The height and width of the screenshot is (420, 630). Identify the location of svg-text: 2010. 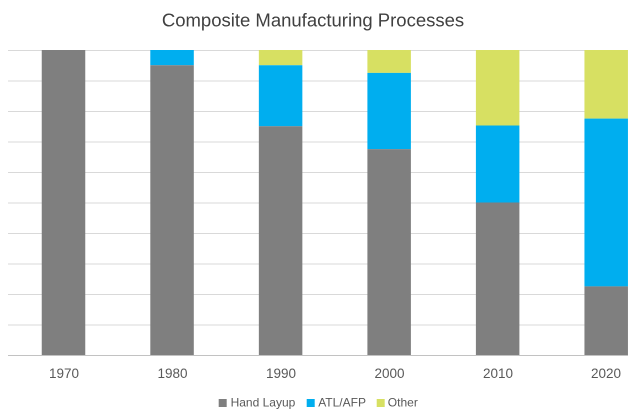
(498, 373).